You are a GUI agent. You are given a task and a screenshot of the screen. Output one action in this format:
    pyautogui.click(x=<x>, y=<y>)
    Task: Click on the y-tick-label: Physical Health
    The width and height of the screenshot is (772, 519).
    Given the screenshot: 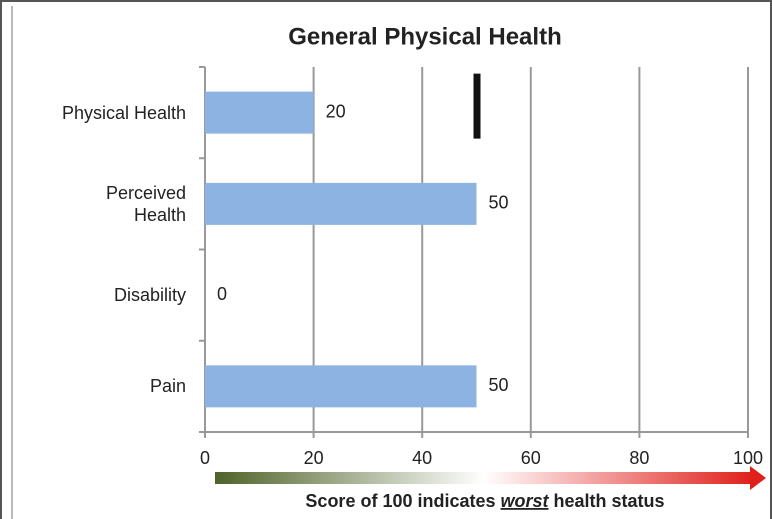 What is the action you would take?
    pyautogui.click(x=123, y=112)
    